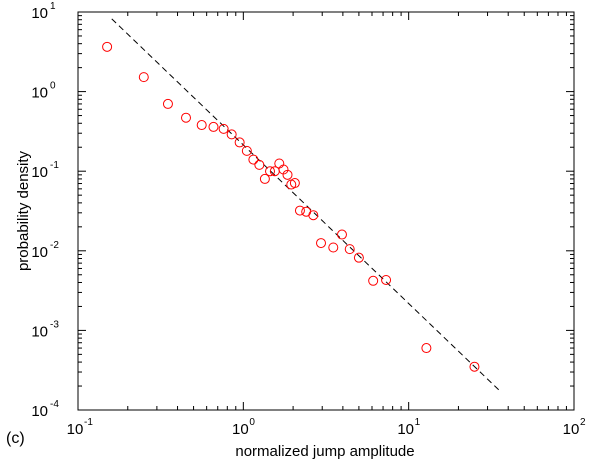 This screenshot has height=464, width=596. Describe the element at coordinates (324, 451) in the screenshot. I see `x-axis-label: normalized jump amplitude` at that location.